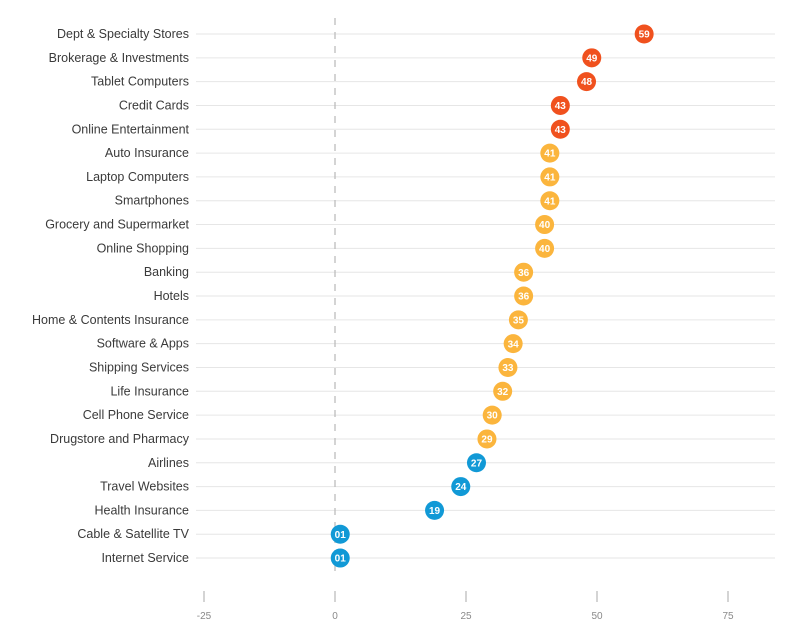 The width and height of the screenshot is (810, 639). I want to click on data-point-cell-phone-service: 30, so click(492, 415).